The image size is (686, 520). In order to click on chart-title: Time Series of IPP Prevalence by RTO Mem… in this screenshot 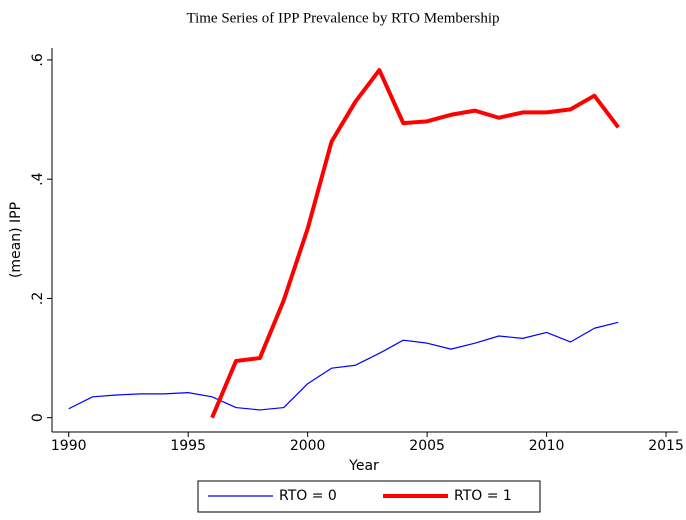, I will do `click(342, 18)`.